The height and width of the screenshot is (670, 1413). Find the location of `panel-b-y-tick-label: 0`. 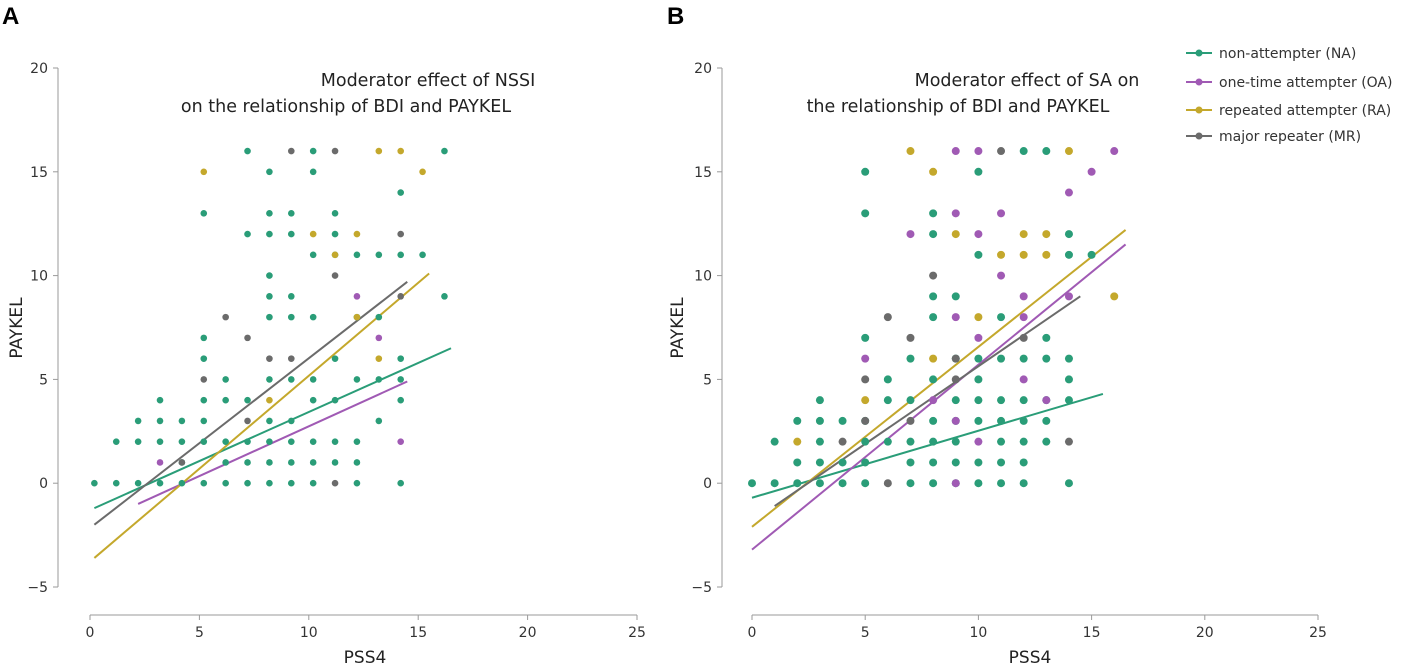

panel-b-y-tick-label: 0 is located at coordinates (707, 484).